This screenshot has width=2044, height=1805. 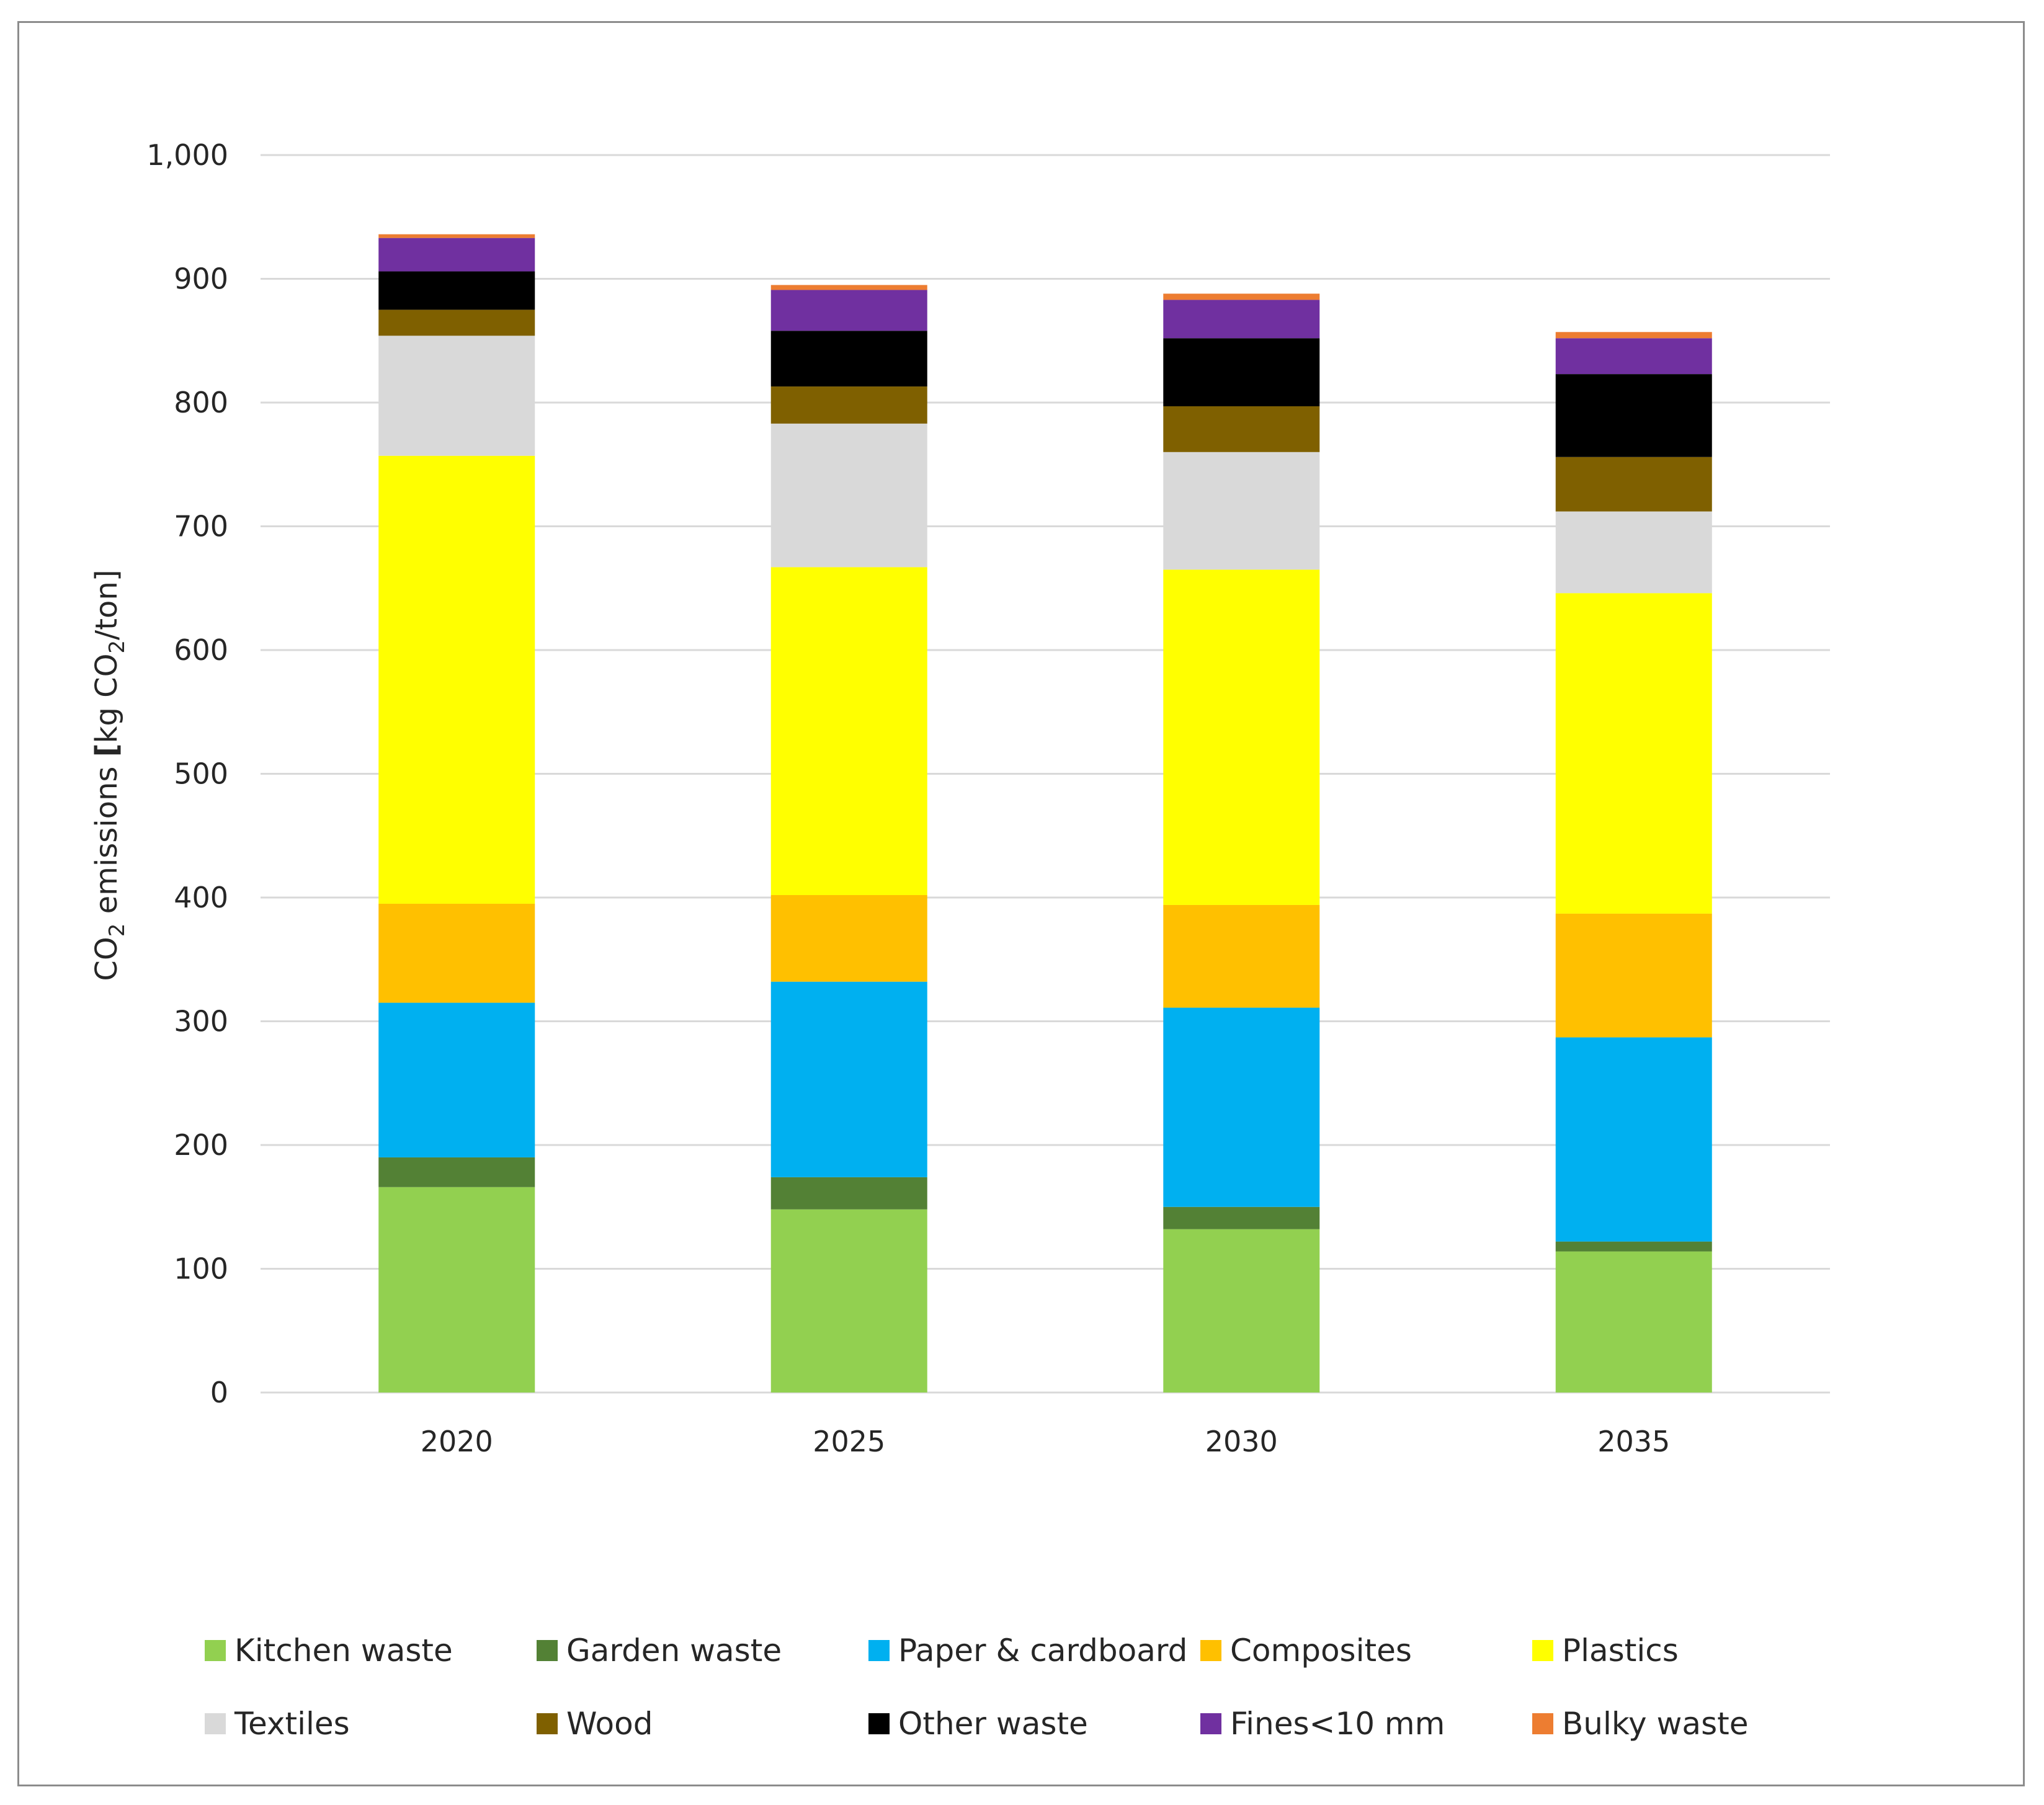 What do you see at coordinates (201, 1269) in the screenshot?
I see `y-tick-label: 100` at bounding box center [201, 1269].